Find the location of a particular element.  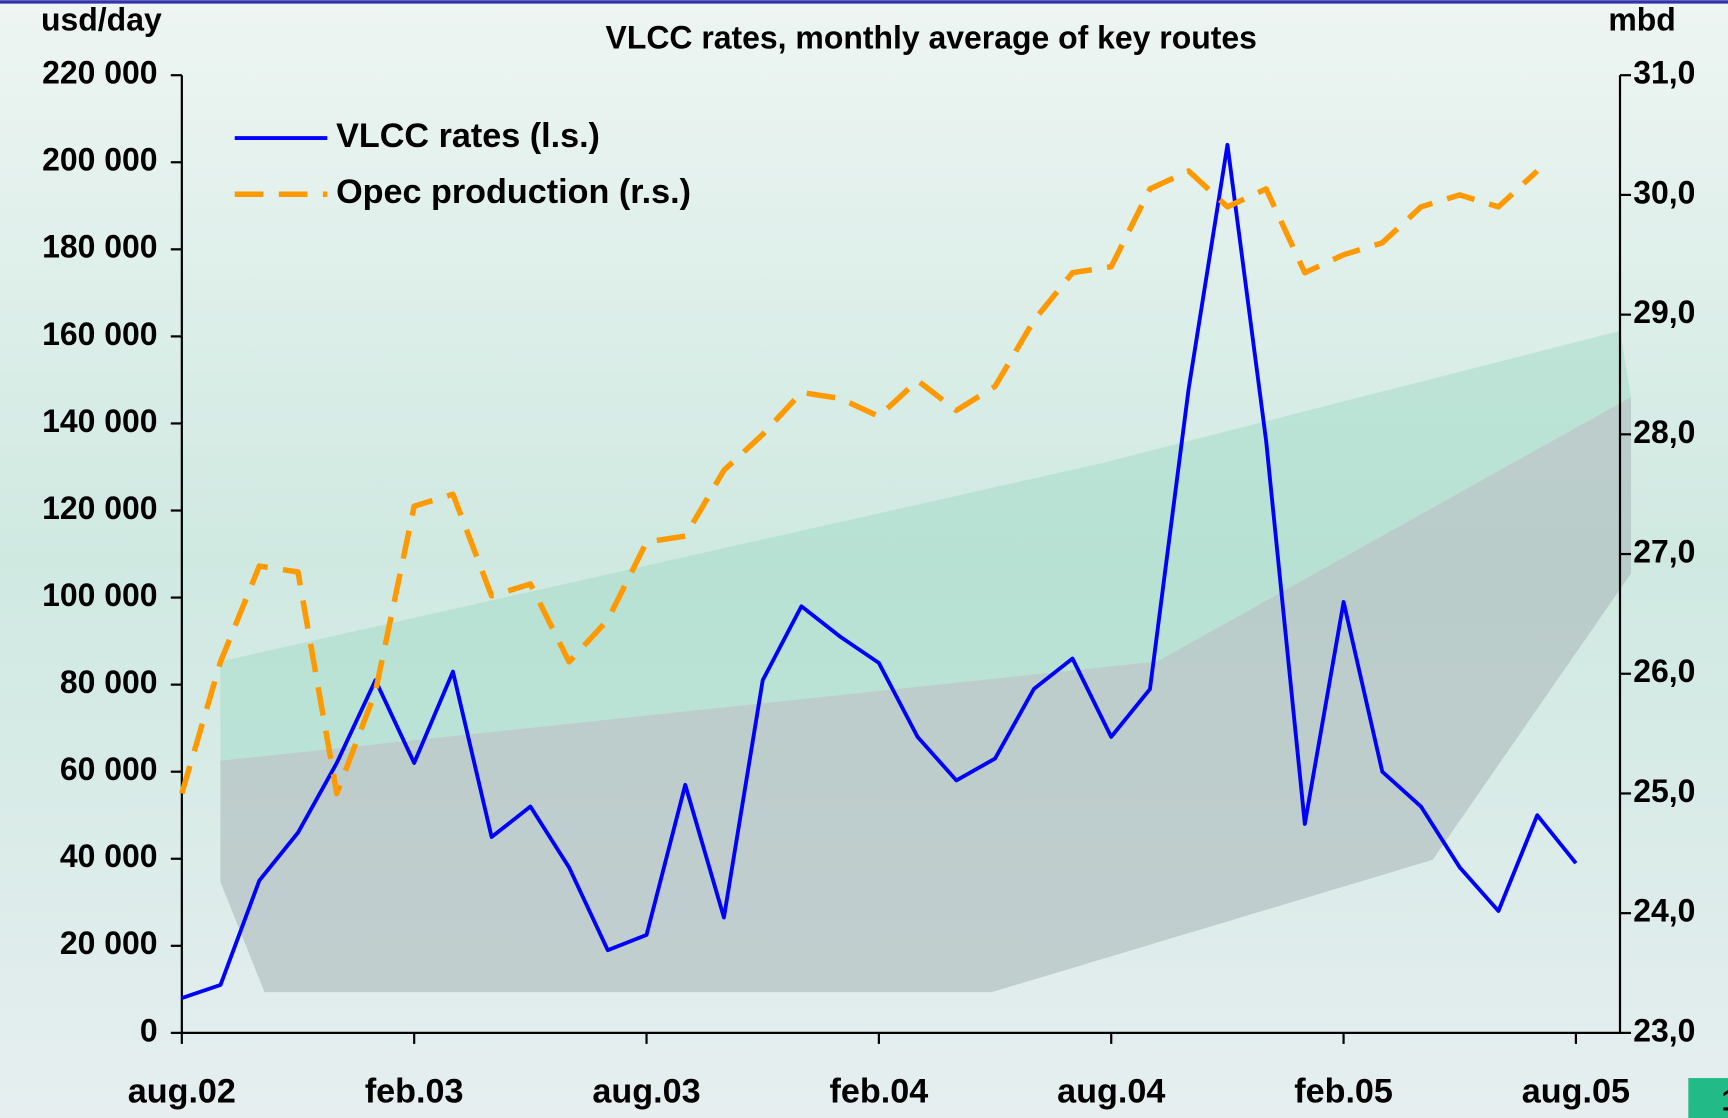

y-tick-label: 220 000 is located at coordinates (99, 73).